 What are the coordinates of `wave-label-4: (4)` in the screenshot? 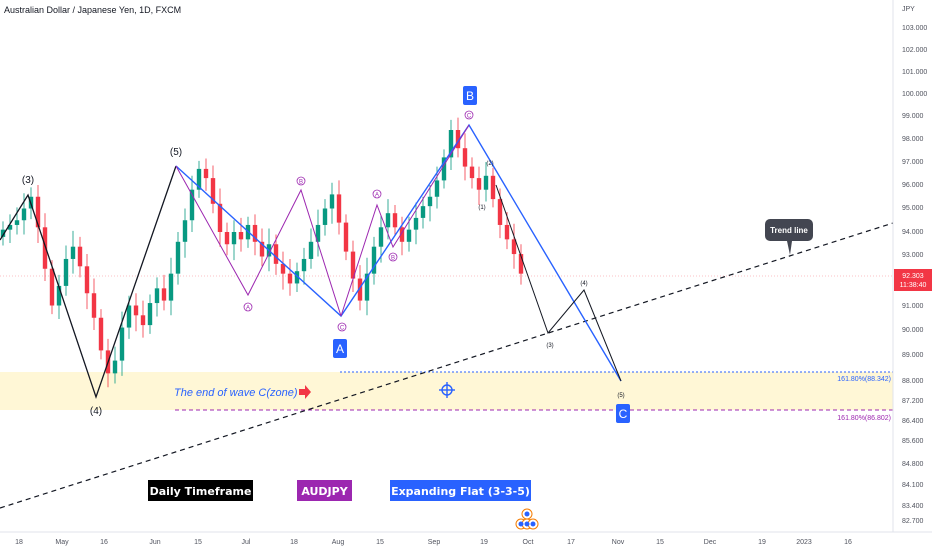 It's located at (96, 411).